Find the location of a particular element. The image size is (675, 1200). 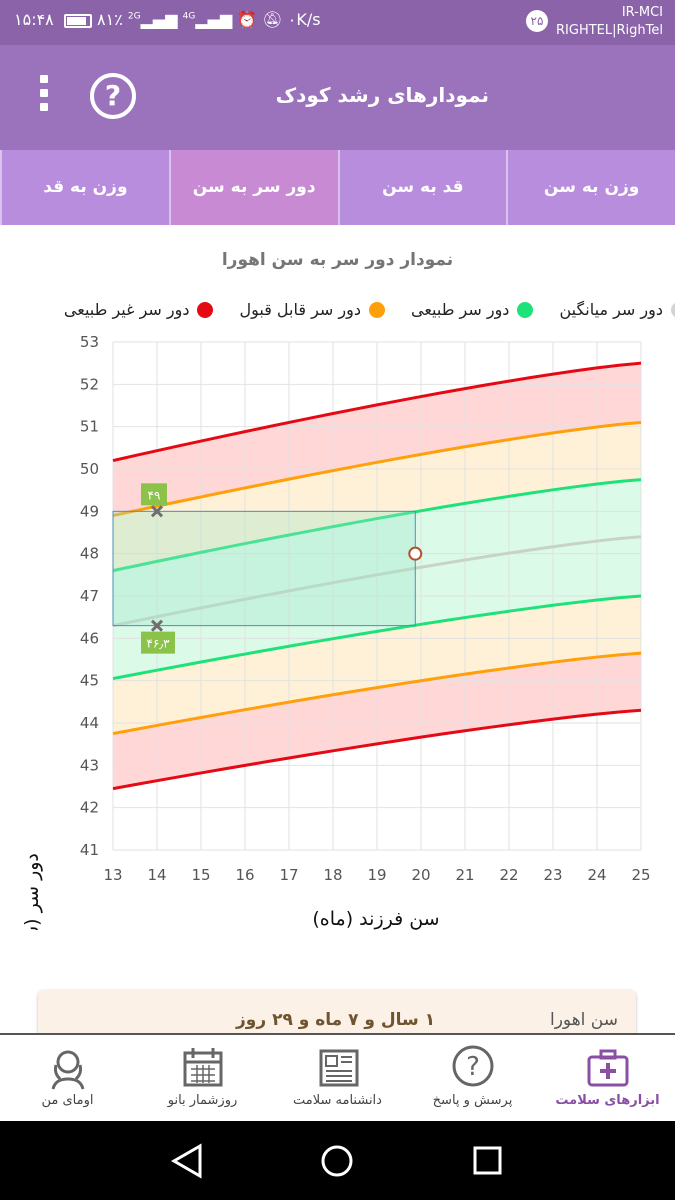

network-2g: 2G is located at coordinates (134, 16).